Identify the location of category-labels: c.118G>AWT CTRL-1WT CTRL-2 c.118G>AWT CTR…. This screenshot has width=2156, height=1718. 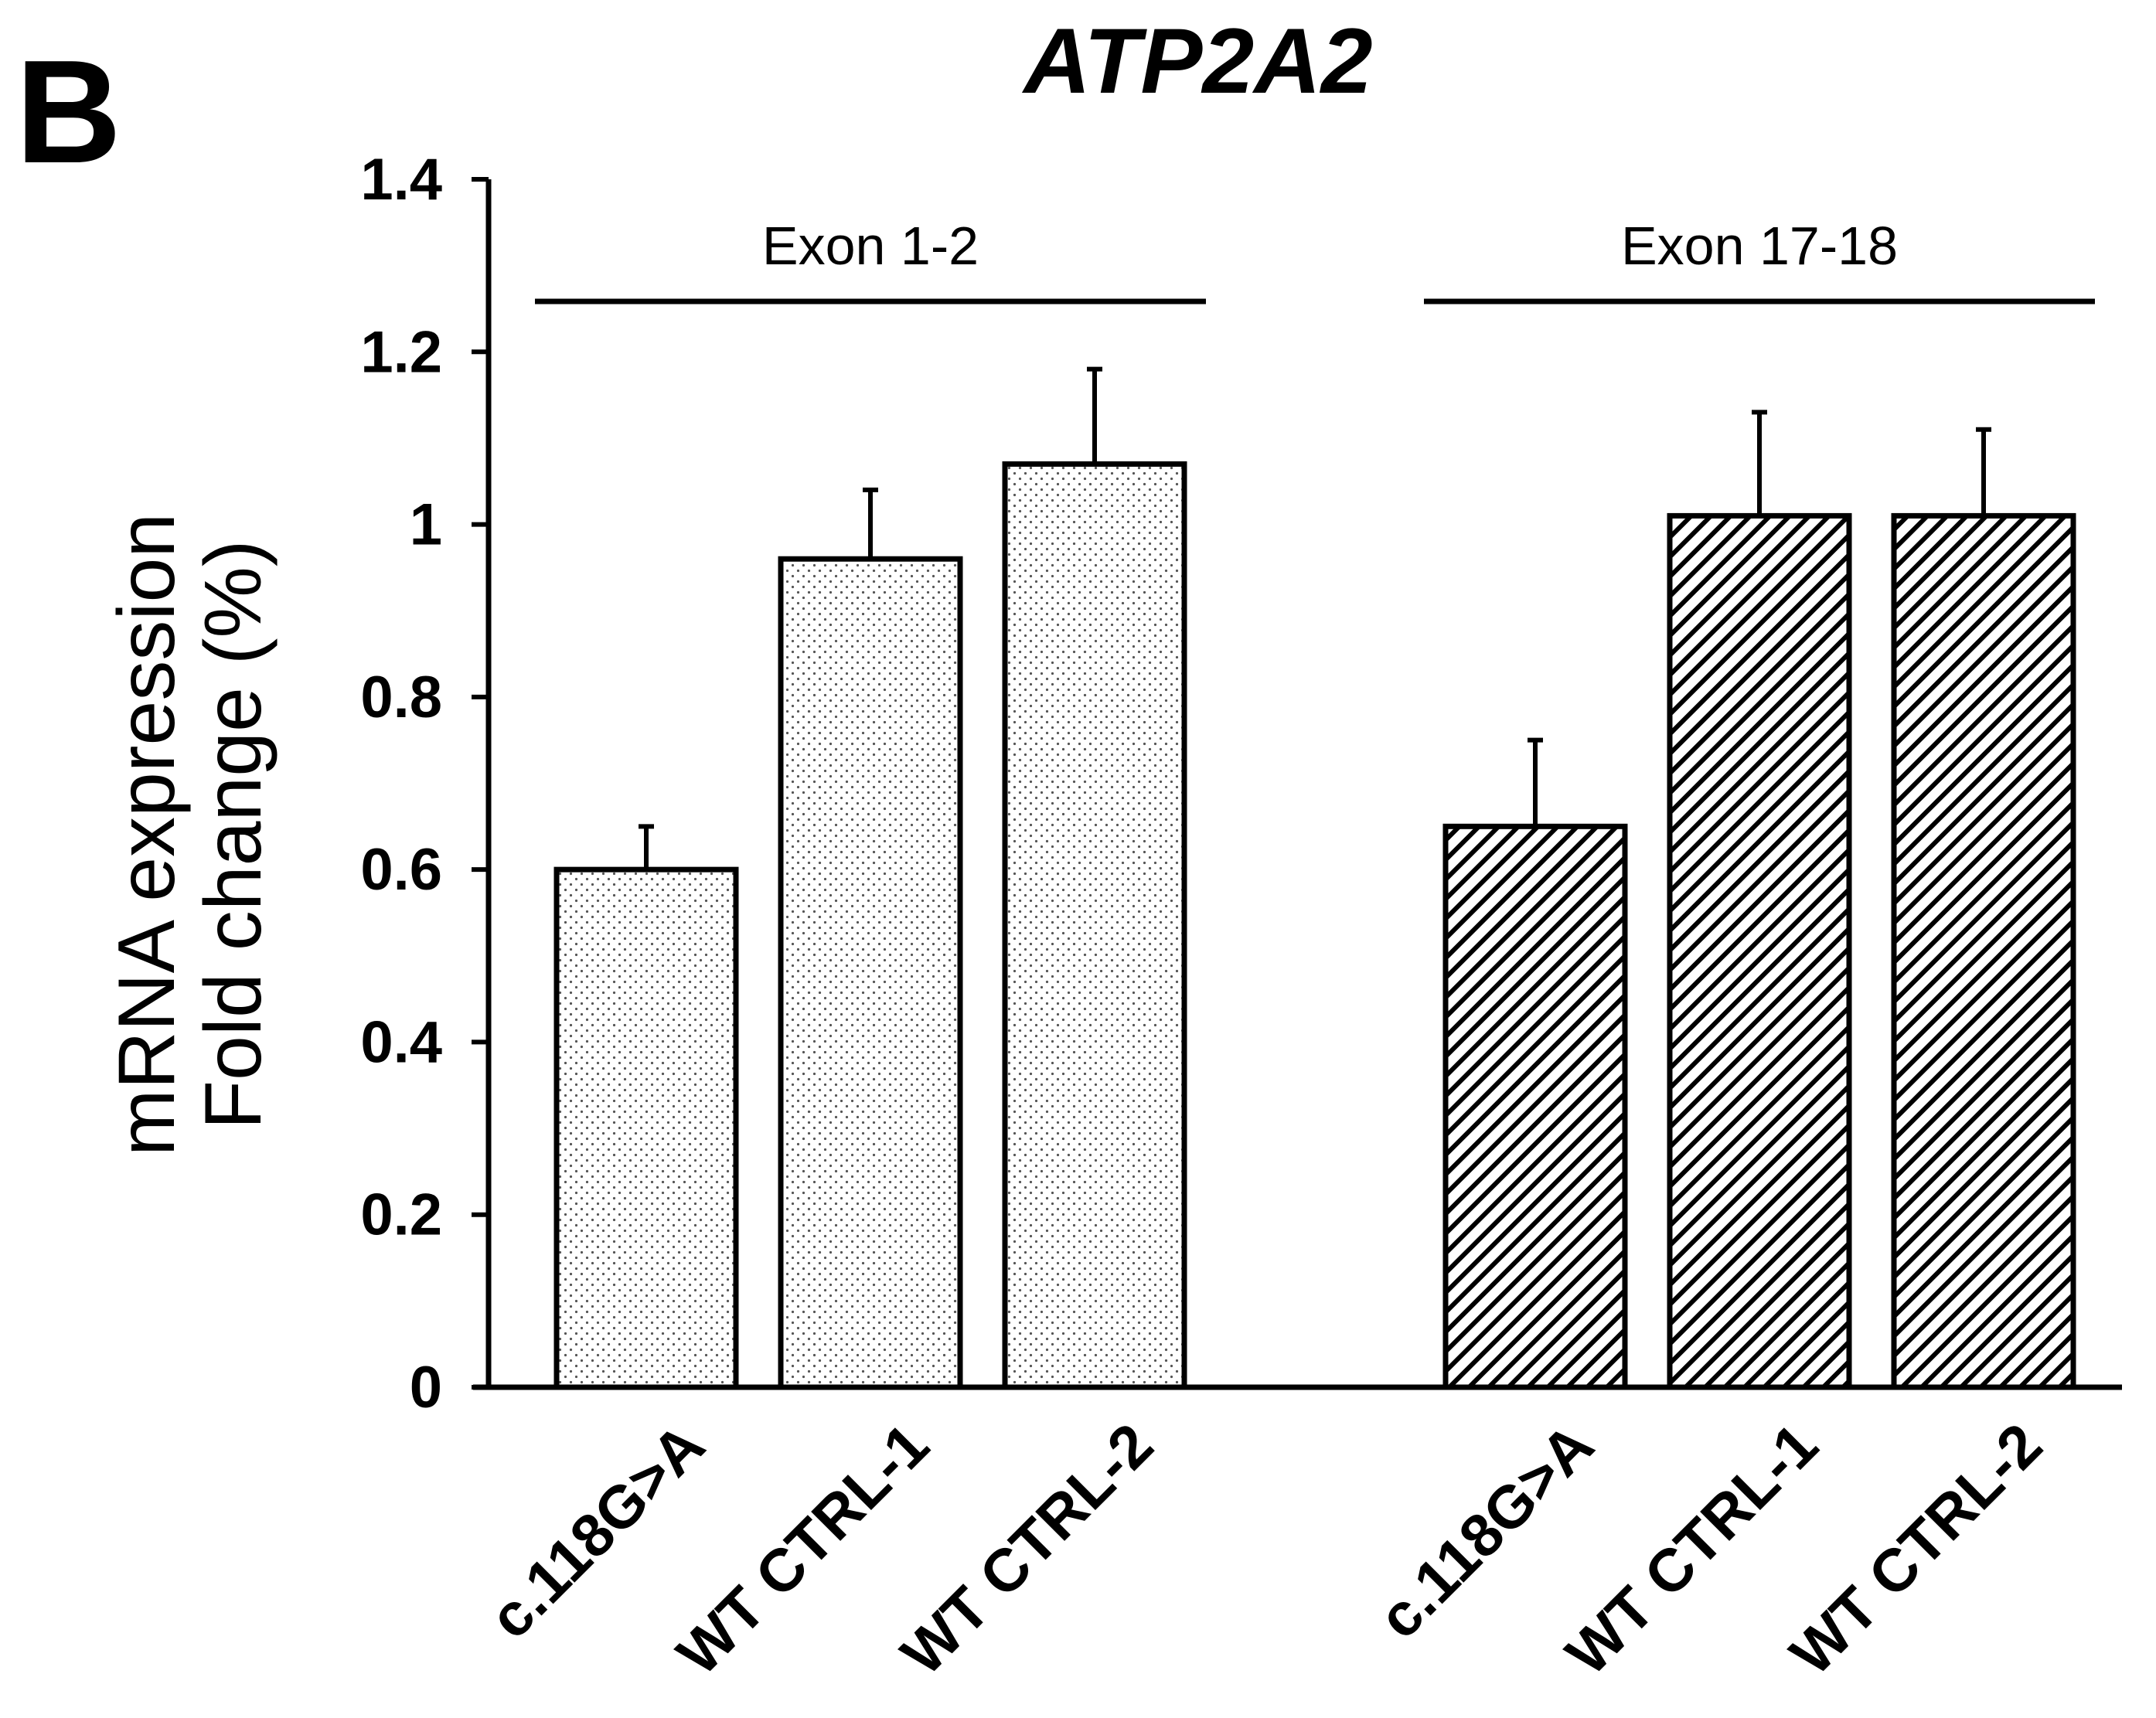
(1265, 1549).